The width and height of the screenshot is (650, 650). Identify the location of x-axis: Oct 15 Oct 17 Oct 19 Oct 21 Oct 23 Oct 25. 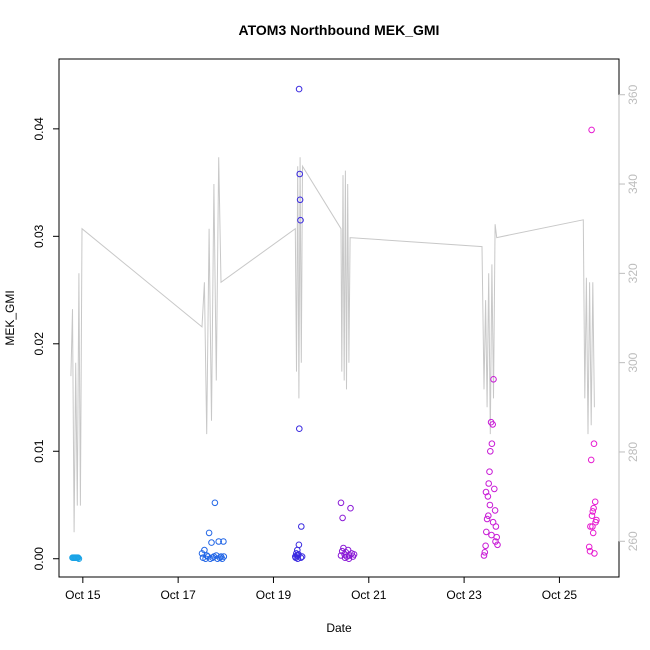
(321, 589).